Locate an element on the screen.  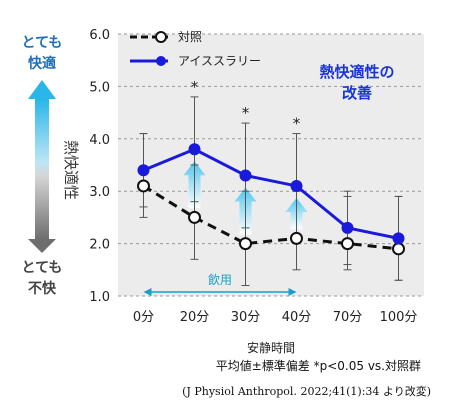
annotation-line-1: 熱快適性の is located at coordinates (356, 72).